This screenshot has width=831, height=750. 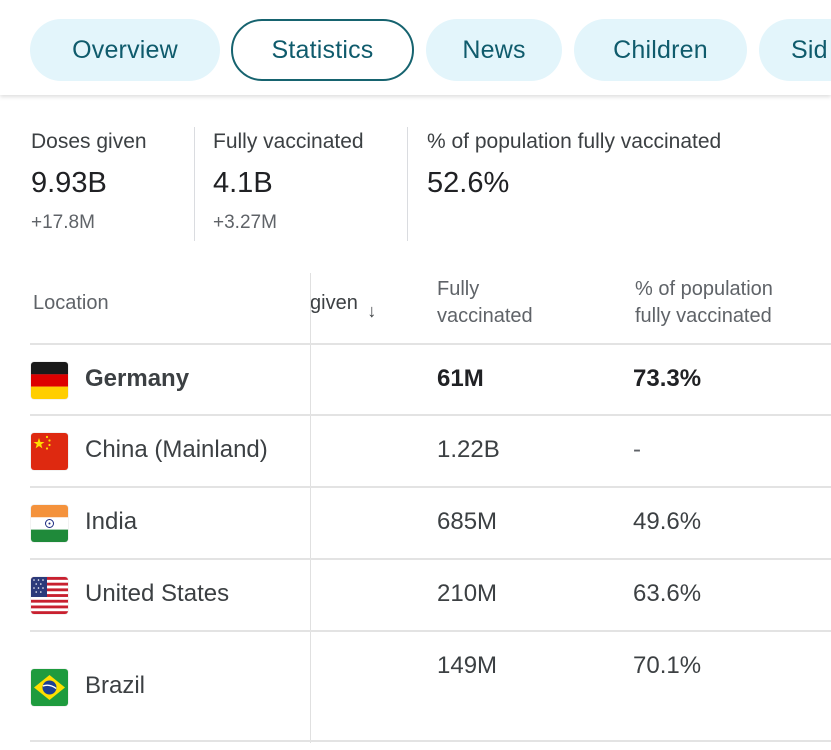 What do you see at coordinates (468, 183) in the screenshot?
I see `stat-value: 52.6%` at bounding box center [468, 183].